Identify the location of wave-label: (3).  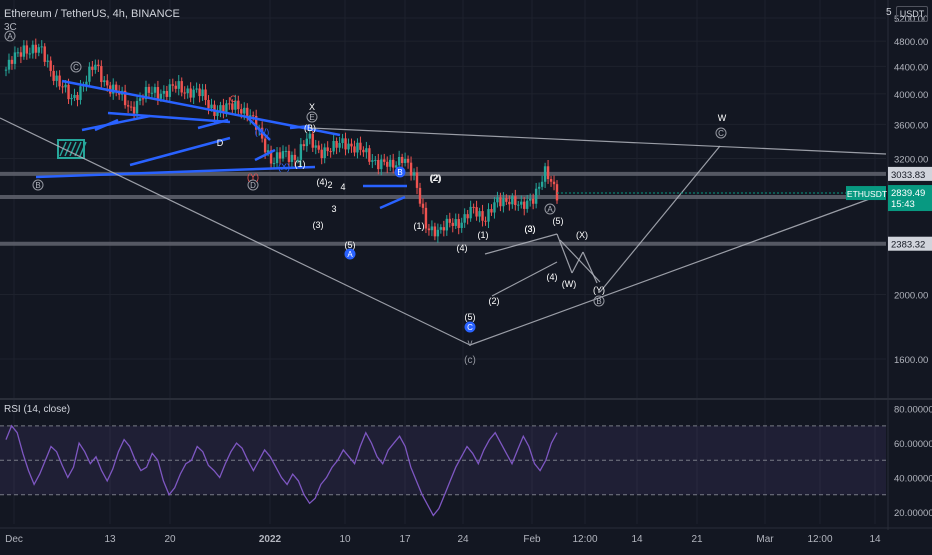
(530, 229).